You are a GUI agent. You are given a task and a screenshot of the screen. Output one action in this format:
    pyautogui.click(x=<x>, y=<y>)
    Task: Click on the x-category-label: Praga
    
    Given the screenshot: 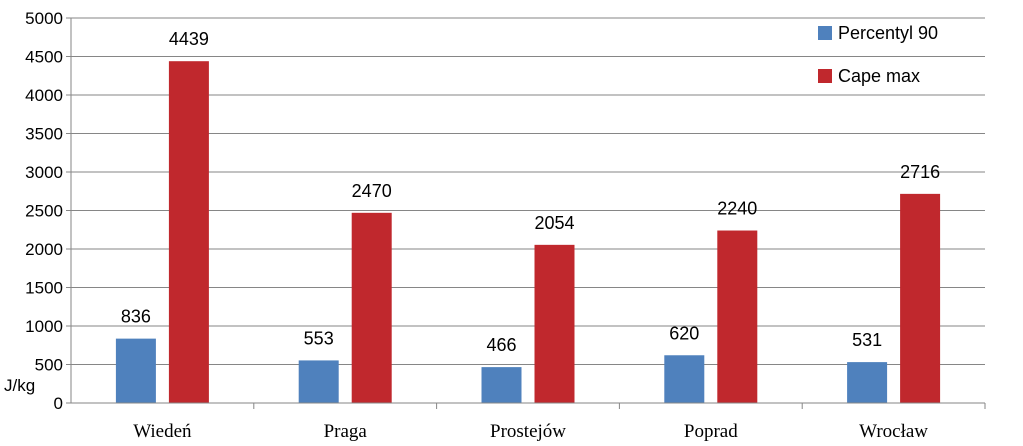 What is the action you would take?
    pyautogui.click(x=346, y=431)
    